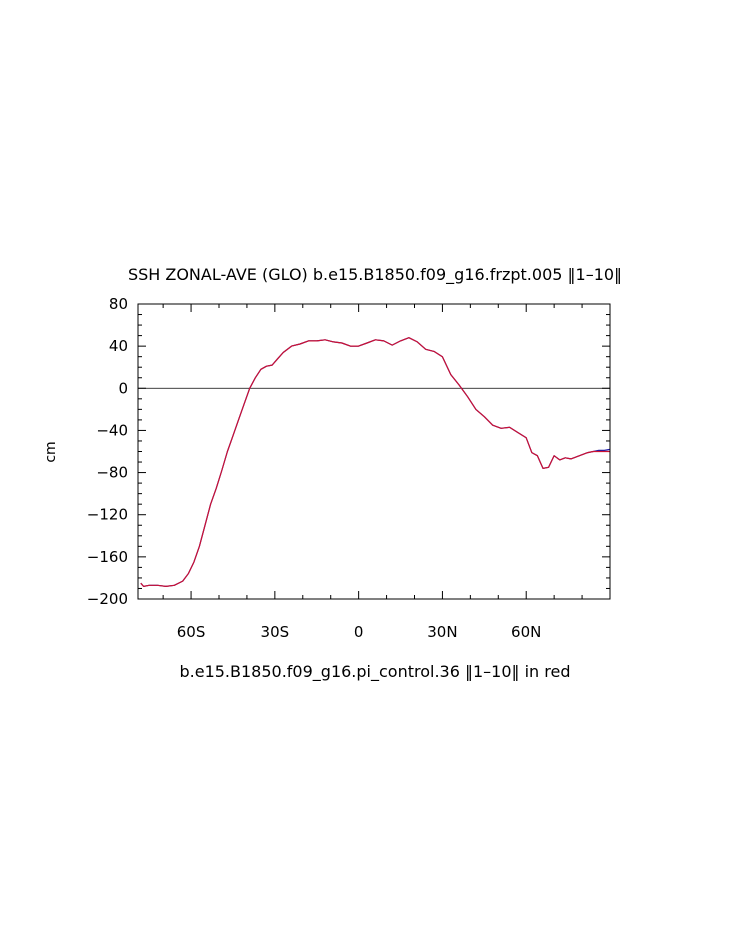 This screenshot has width=733, height=945. Describe the element at coordinates (191, 632) in the screenshot. I see `x-tick-label: 60S` at that location.